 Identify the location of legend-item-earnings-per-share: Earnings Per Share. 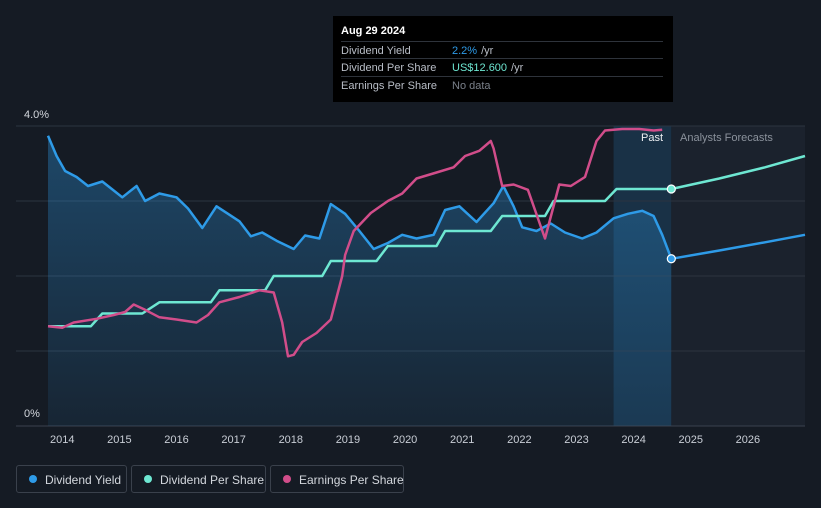
(337, 479).